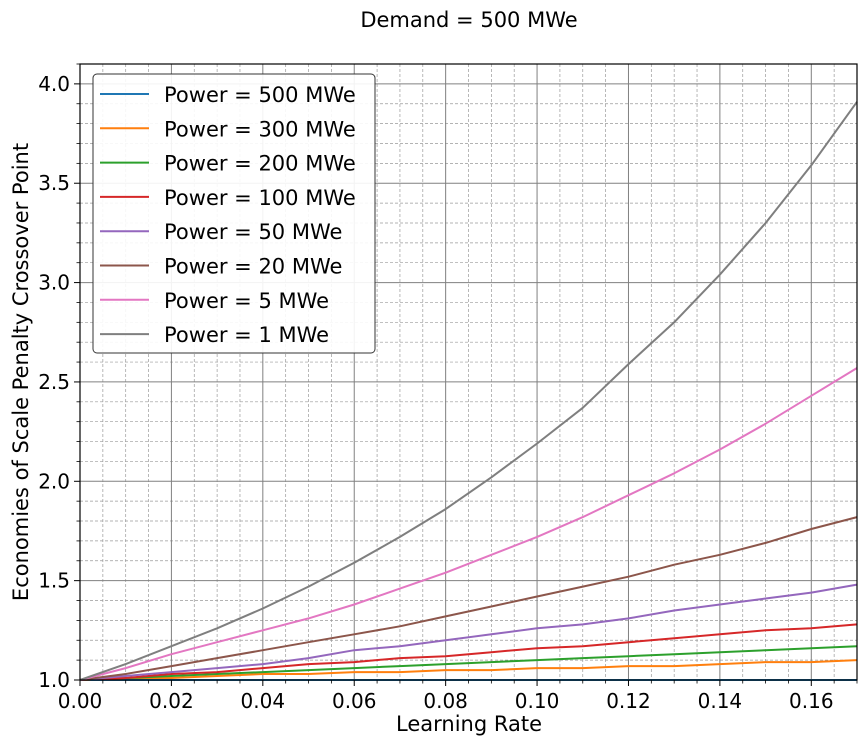 The height and width of the screenshot is (747, 866). I want to click on x-tick-label: 0.02, so click(171, 701).